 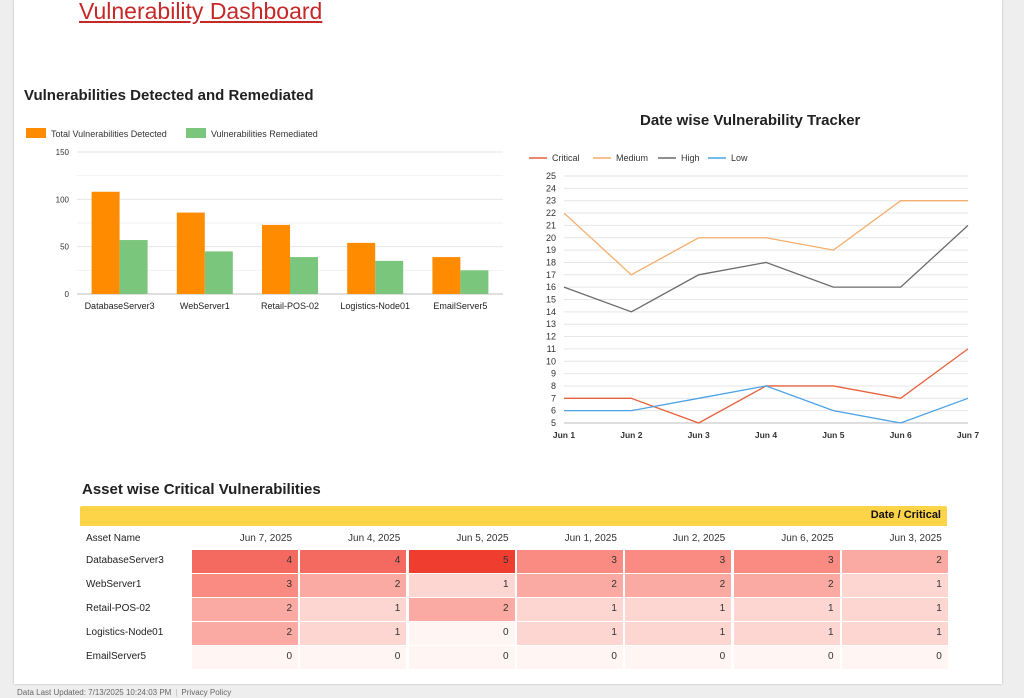 I want to click on y-tick-label: 12, so click(x=551, y=337).